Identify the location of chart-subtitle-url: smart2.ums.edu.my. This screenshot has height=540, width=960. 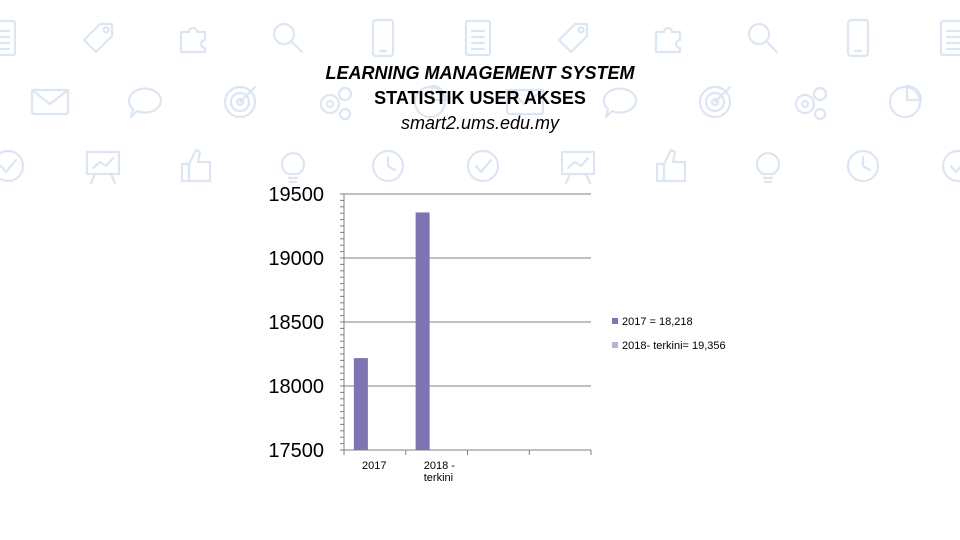
(480, 123).